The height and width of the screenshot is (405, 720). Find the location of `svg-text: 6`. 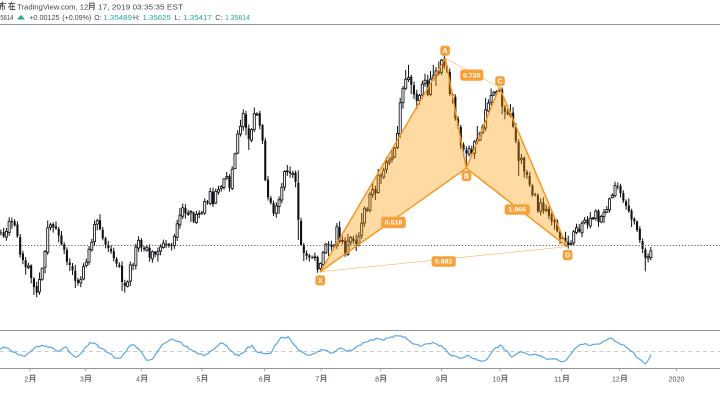

svg-text: 6 is located at coordinates (261, 379).